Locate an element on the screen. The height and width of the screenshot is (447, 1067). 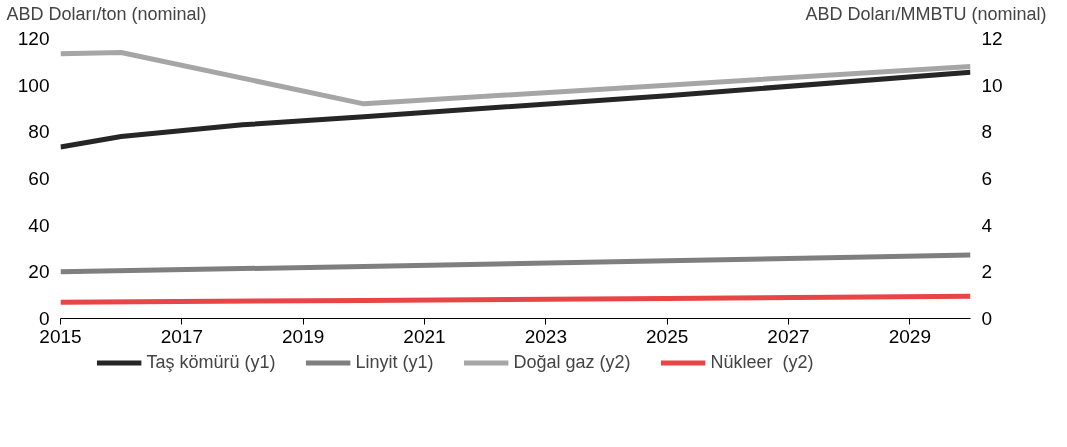
y-tick-label: 80 is located at coordinates (39, 132).